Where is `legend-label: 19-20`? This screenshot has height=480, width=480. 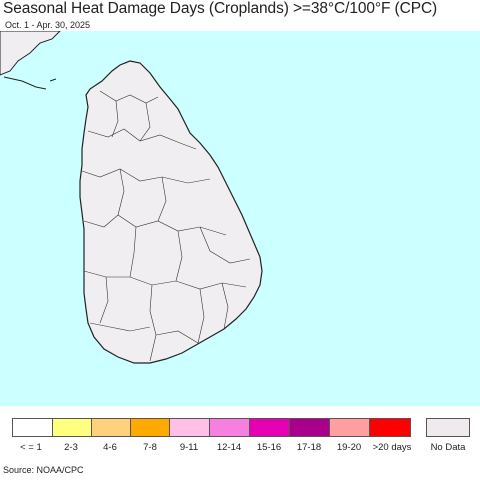 legend-label: 19-20 is located at coordinates (349, 447).